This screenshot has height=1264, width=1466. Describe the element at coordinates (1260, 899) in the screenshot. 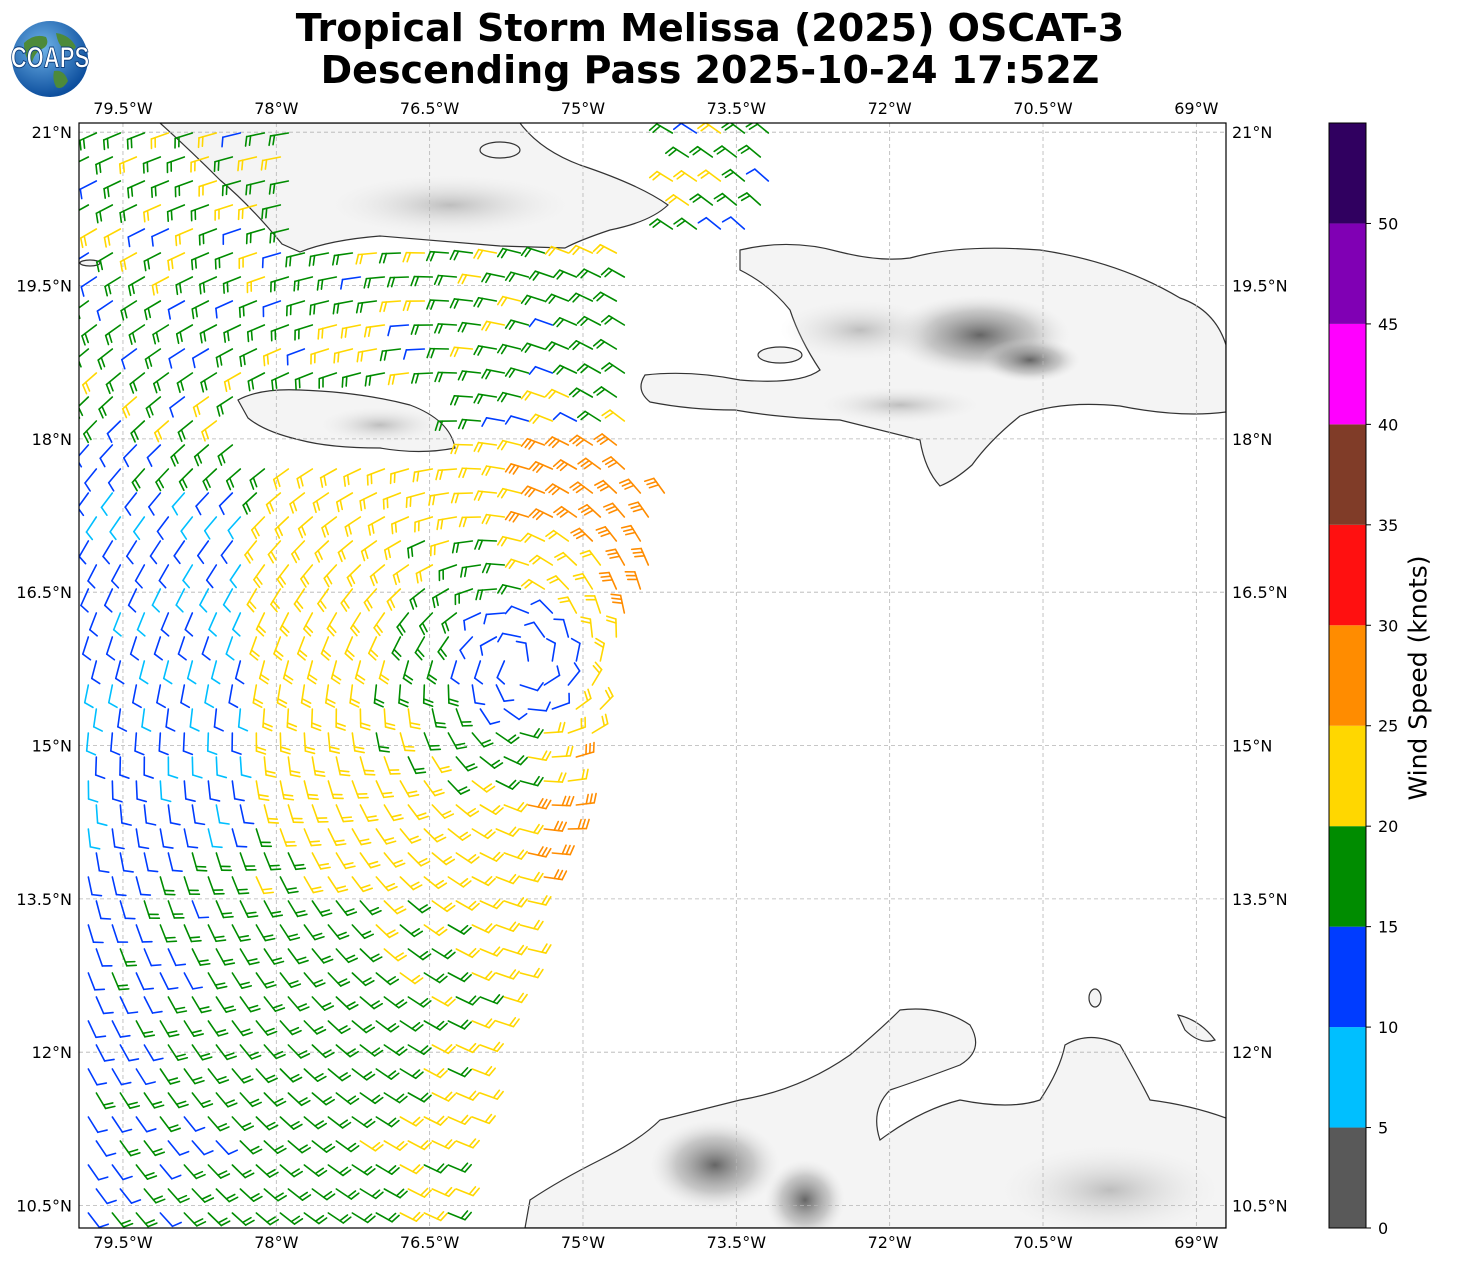

I see `lat-tick-right: 13.5°N` at that location.